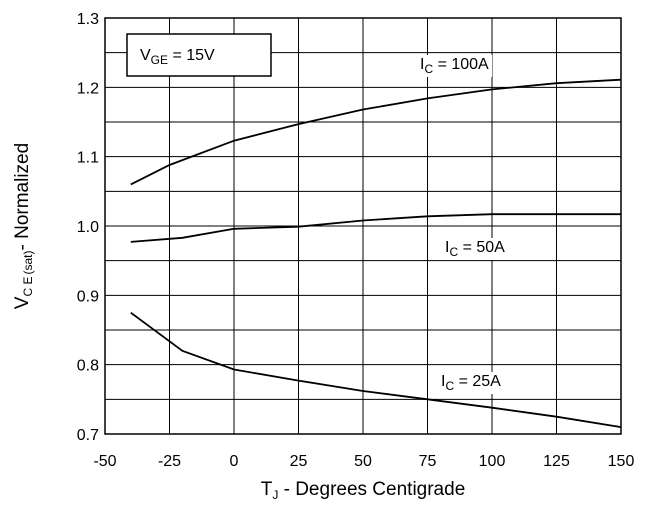 This screenshot has width=655, height=505. I want to click on y-axis-title-sub2: (sat), so click(28, 262).